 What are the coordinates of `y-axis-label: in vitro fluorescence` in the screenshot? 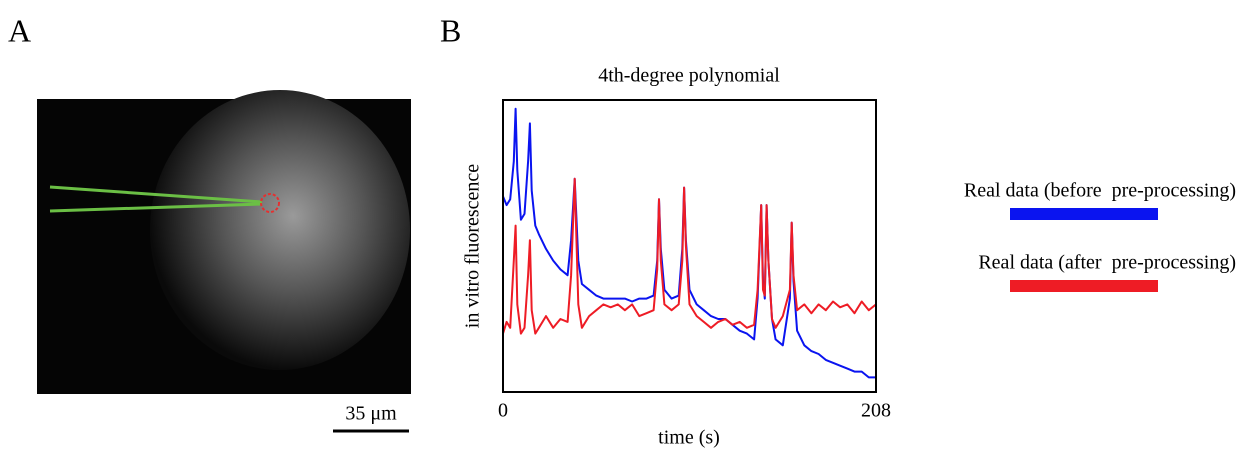 It's located at (473, 246).